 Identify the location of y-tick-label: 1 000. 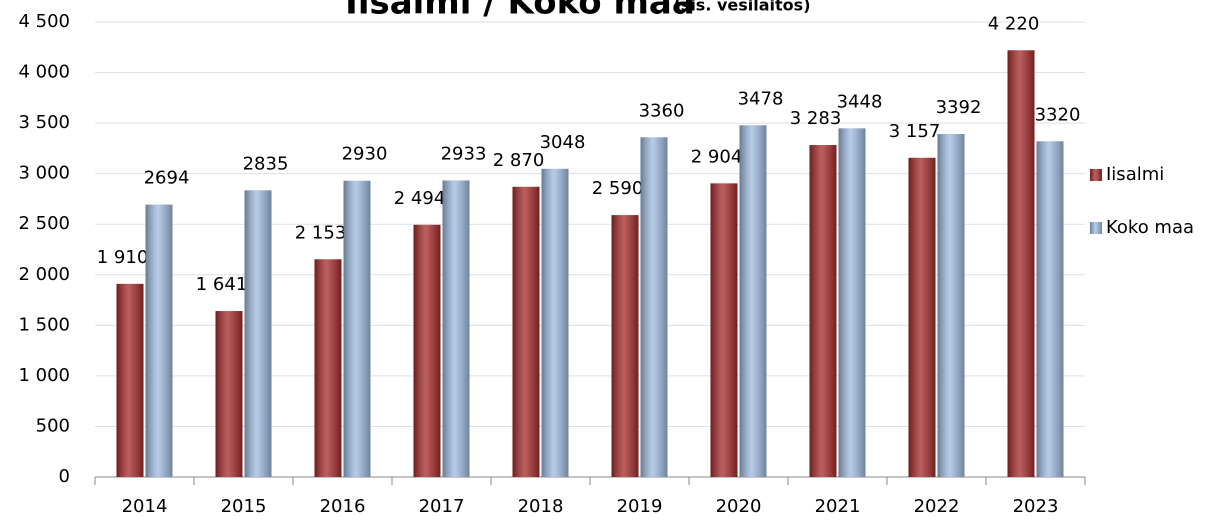
(44, 375).